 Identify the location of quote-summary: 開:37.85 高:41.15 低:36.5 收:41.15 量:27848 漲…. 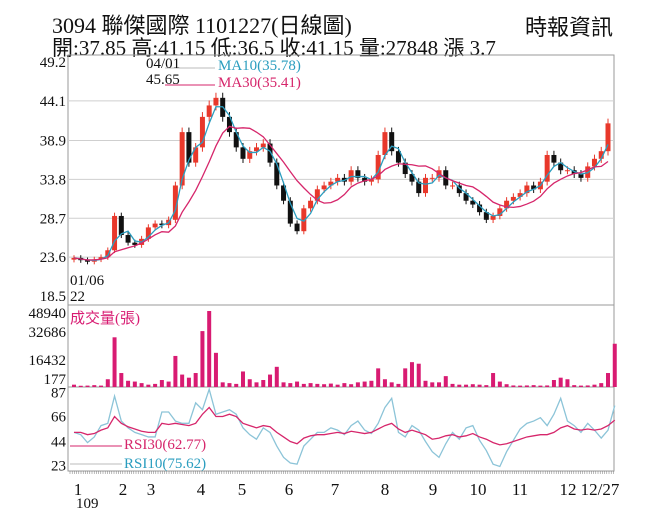
(274, 48).